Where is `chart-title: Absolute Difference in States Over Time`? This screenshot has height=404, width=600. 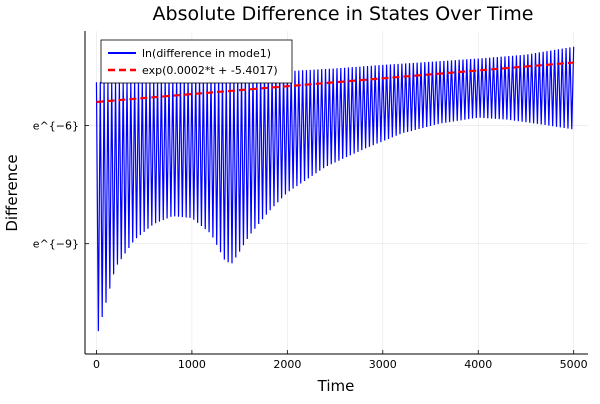 chart-title: Absolute Difference in States Over Time is located at coordinates (343, 14).